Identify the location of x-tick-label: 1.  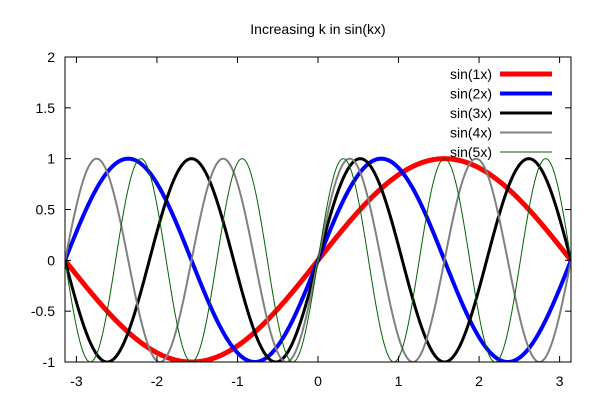
(399, 381).